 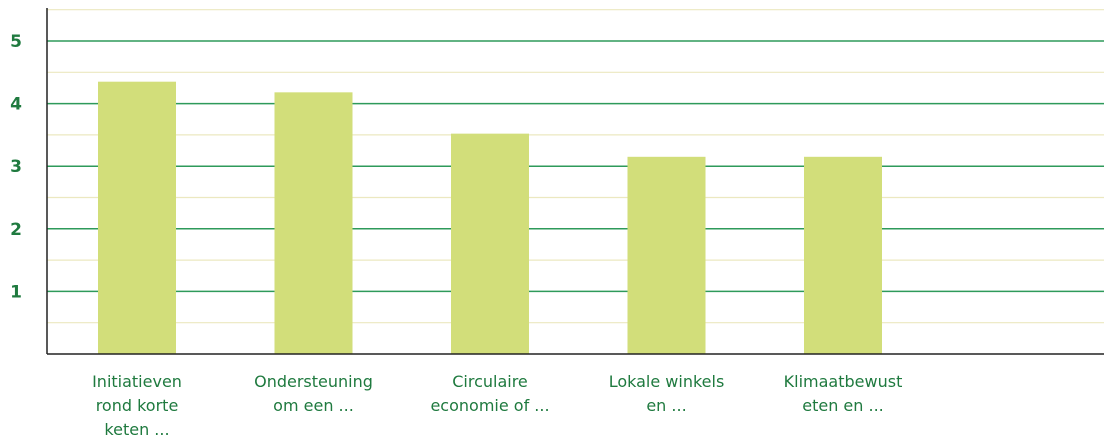 I want to click on y-tick-label: 4, so click(x=16, y=105).